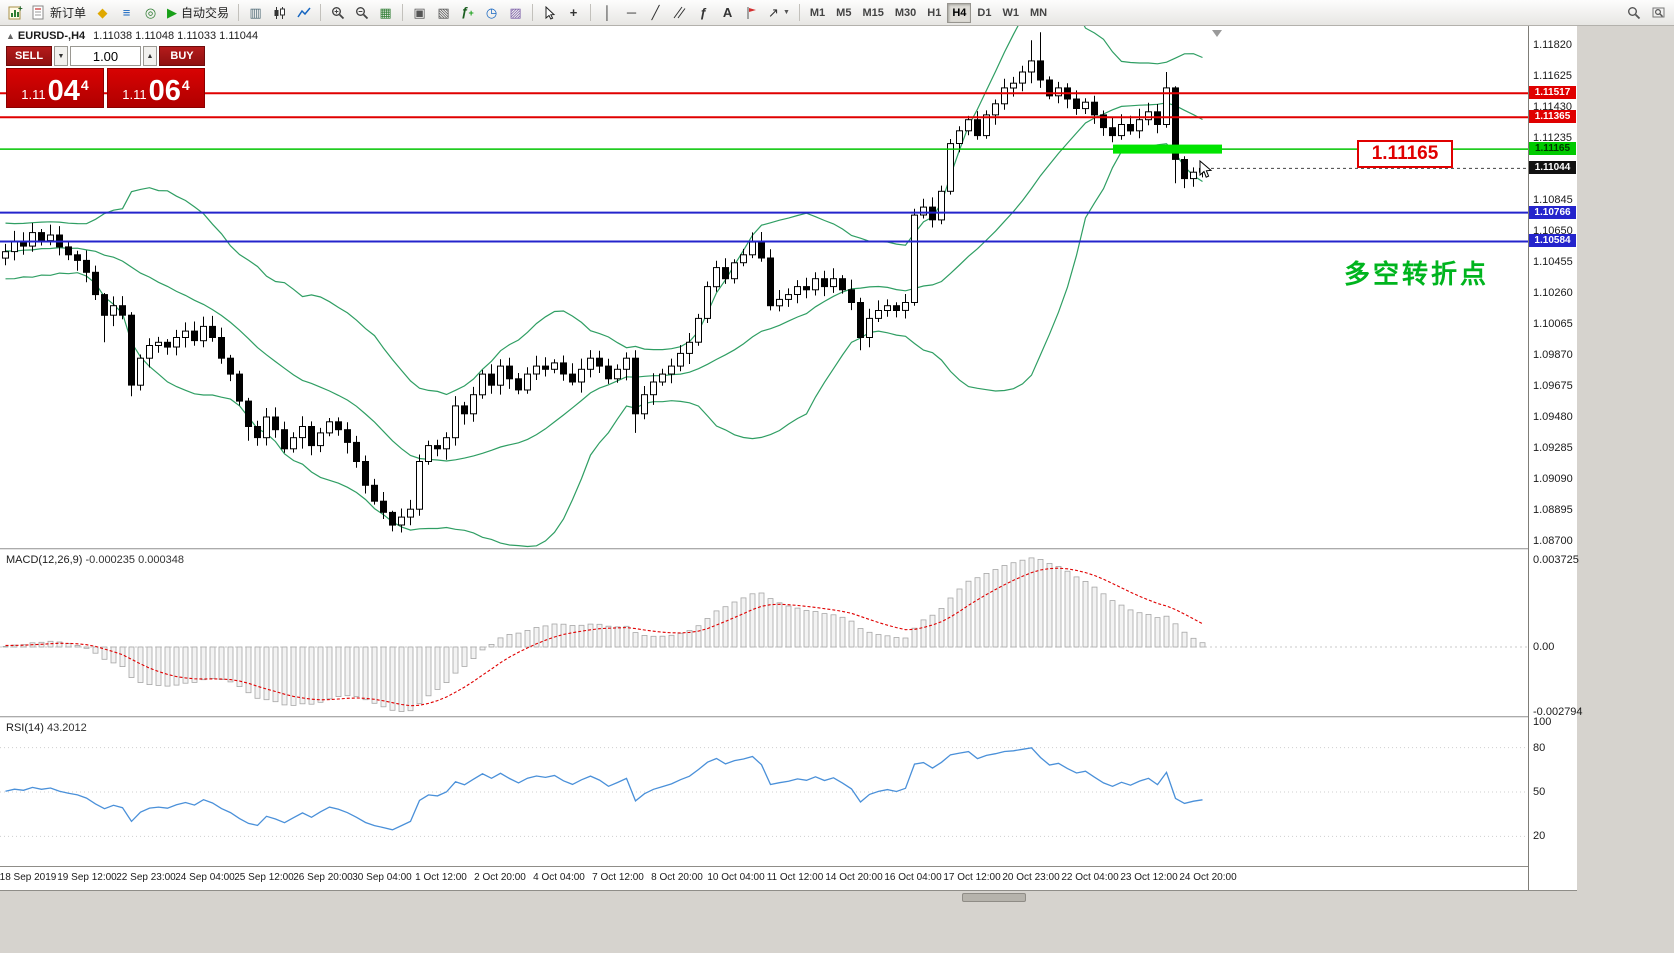 The image size is (1674, 953). What do you see at coordinates (182, 56) in the screenshot?
I see `buy-button: BUY` at bounding box center [182, 56].